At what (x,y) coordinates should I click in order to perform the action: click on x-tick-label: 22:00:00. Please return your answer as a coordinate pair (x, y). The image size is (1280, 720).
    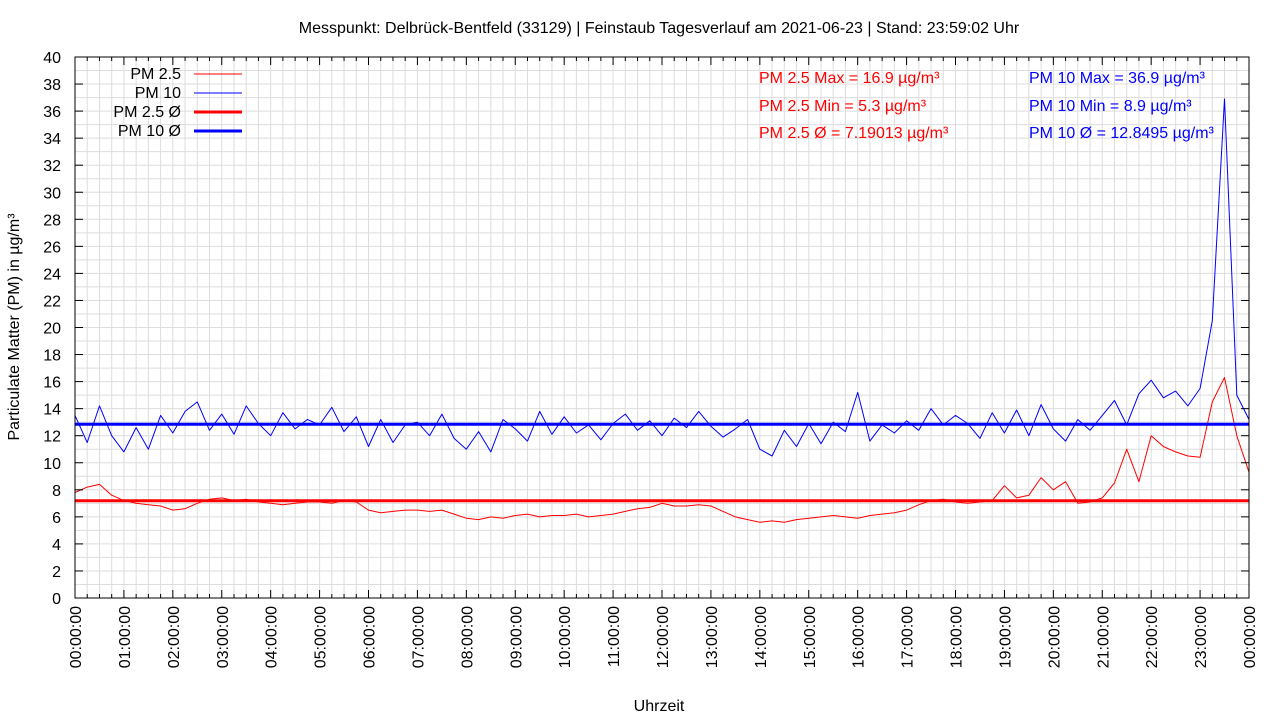
    Looking at the image, I should click on (1152, 637).